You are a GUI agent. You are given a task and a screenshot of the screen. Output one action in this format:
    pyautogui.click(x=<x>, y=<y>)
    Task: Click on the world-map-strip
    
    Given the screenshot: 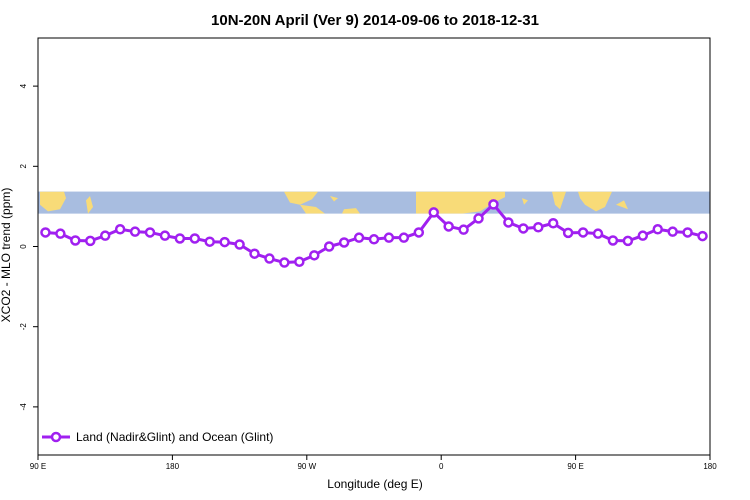 What is the action you would take?
    pyautogui.click(x=374, y=202)
    